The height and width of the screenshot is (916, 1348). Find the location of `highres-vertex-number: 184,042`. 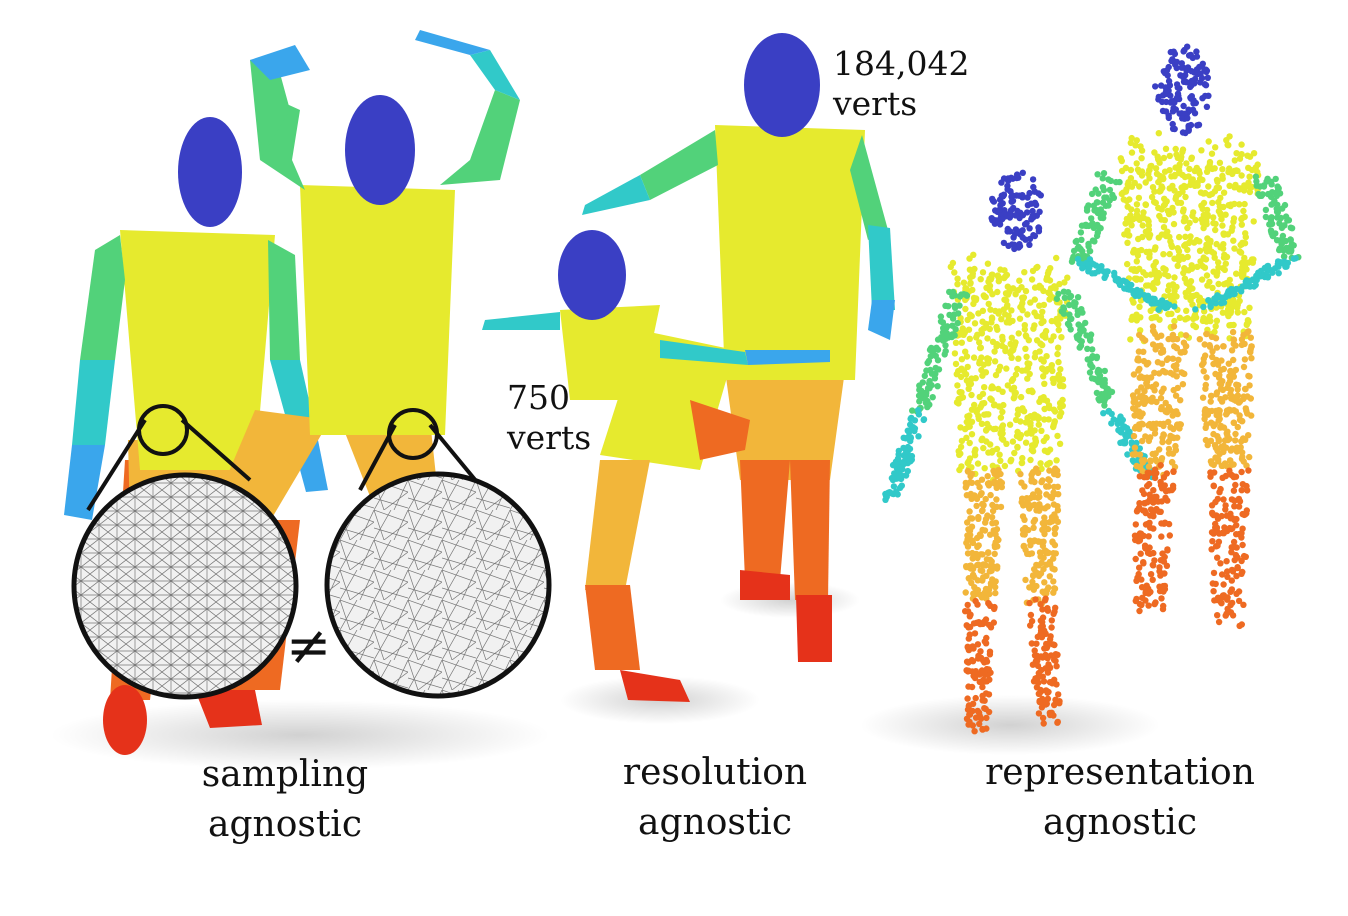

highres-vertex-number: 184,042 is located at coordinates (901, 63).